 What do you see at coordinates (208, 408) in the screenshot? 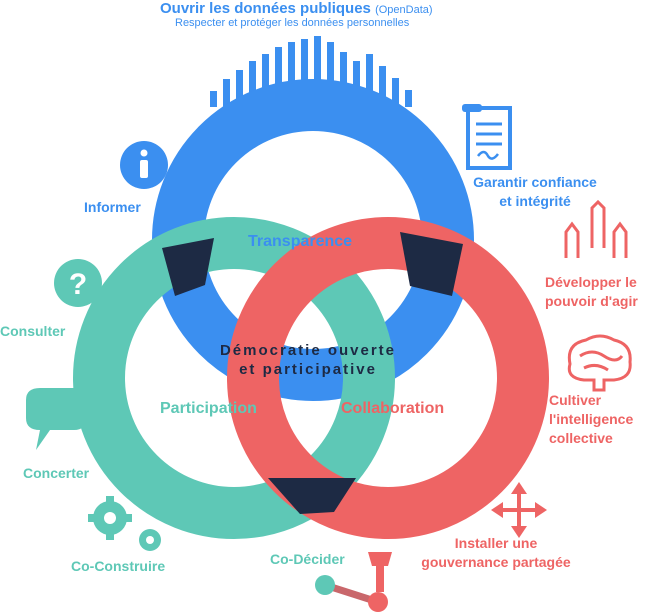
I see `participation-label: Participation` at bounding box center [208, 408].